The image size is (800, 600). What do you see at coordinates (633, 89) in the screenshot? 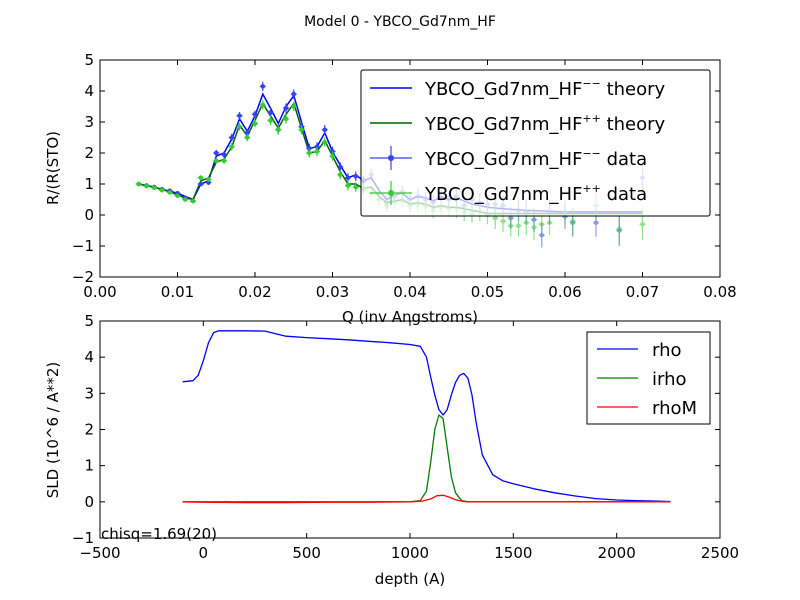
I see `legend-label-suffix: theory` at bounding box center [633, 89].